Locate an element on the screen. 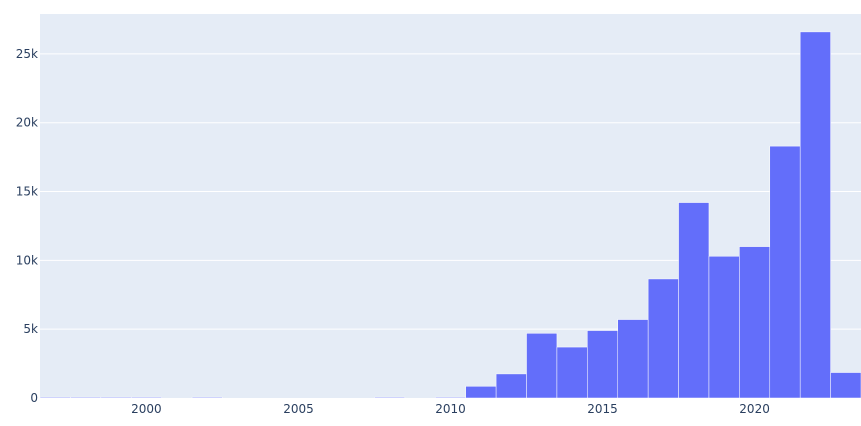 This screenshot has height=426, width=861. y-tick-label: 0 is located at coordinates (34, 398).